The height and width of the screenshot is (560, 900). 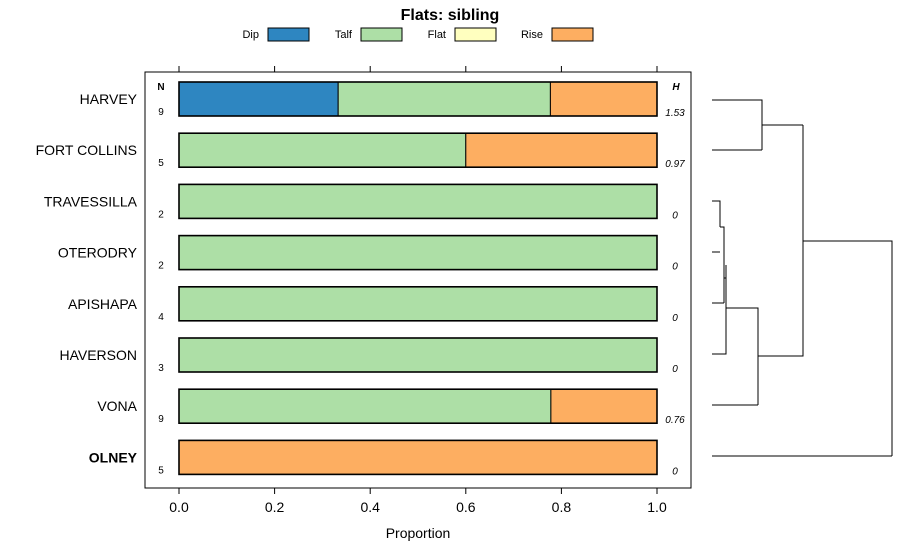 What do you see at coordinates (676, 87) in the screenshot?
I see `h-column-header: H` at bounding box center [676, 87].